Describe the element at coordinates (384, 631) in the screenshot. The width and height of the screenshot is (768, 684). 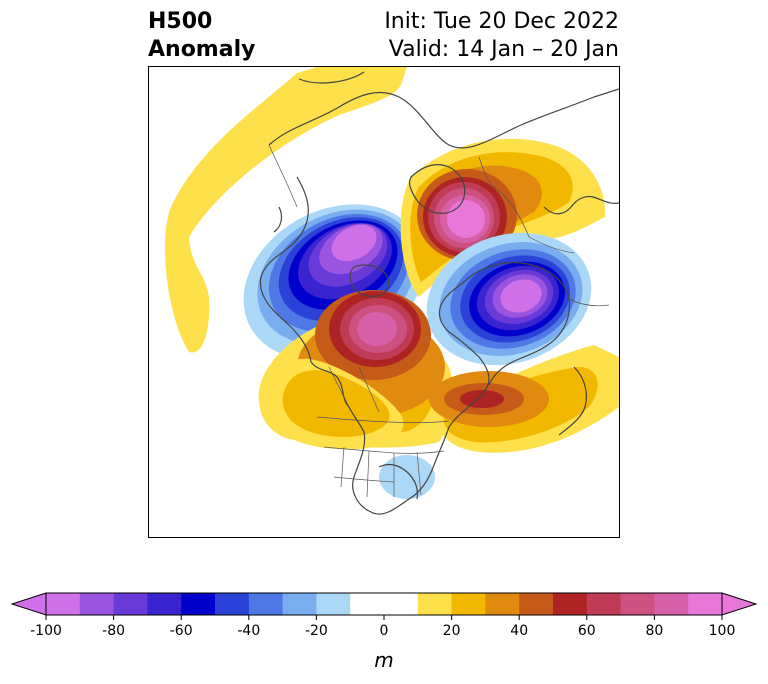
I see `colorbar-tick-label: 0` at that location.